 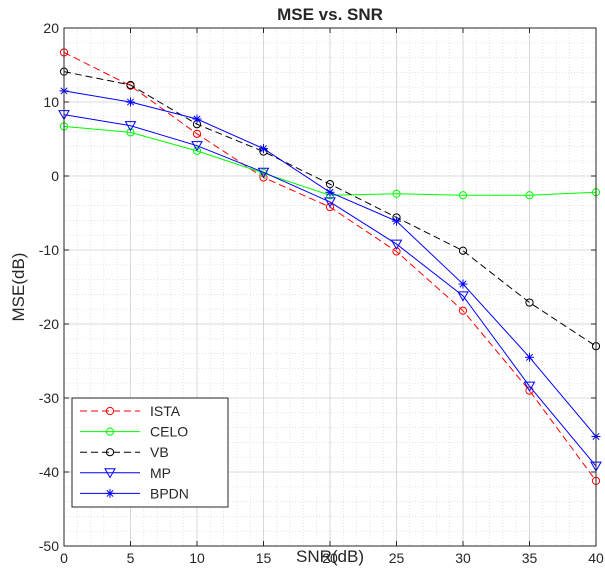 What do you see at coordinates (596, 558) in the screenshot?
I see `x-tick-label: 40` at bounding box center [596, 558].